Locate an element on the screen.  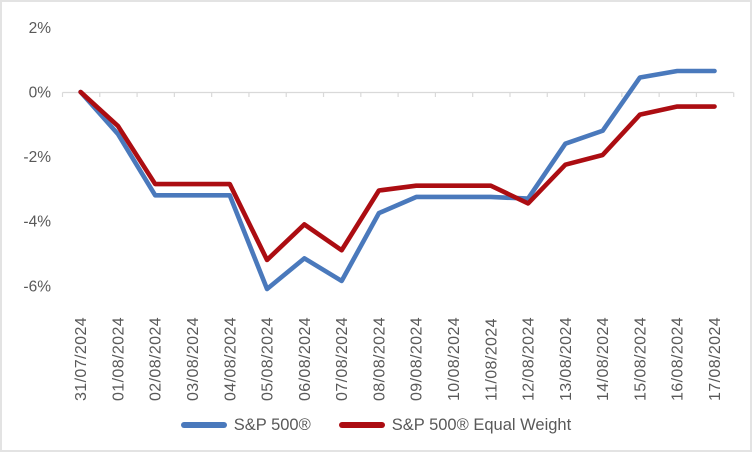
x-axis-label: 09/08/2024 is located at coordinates (417, 359).